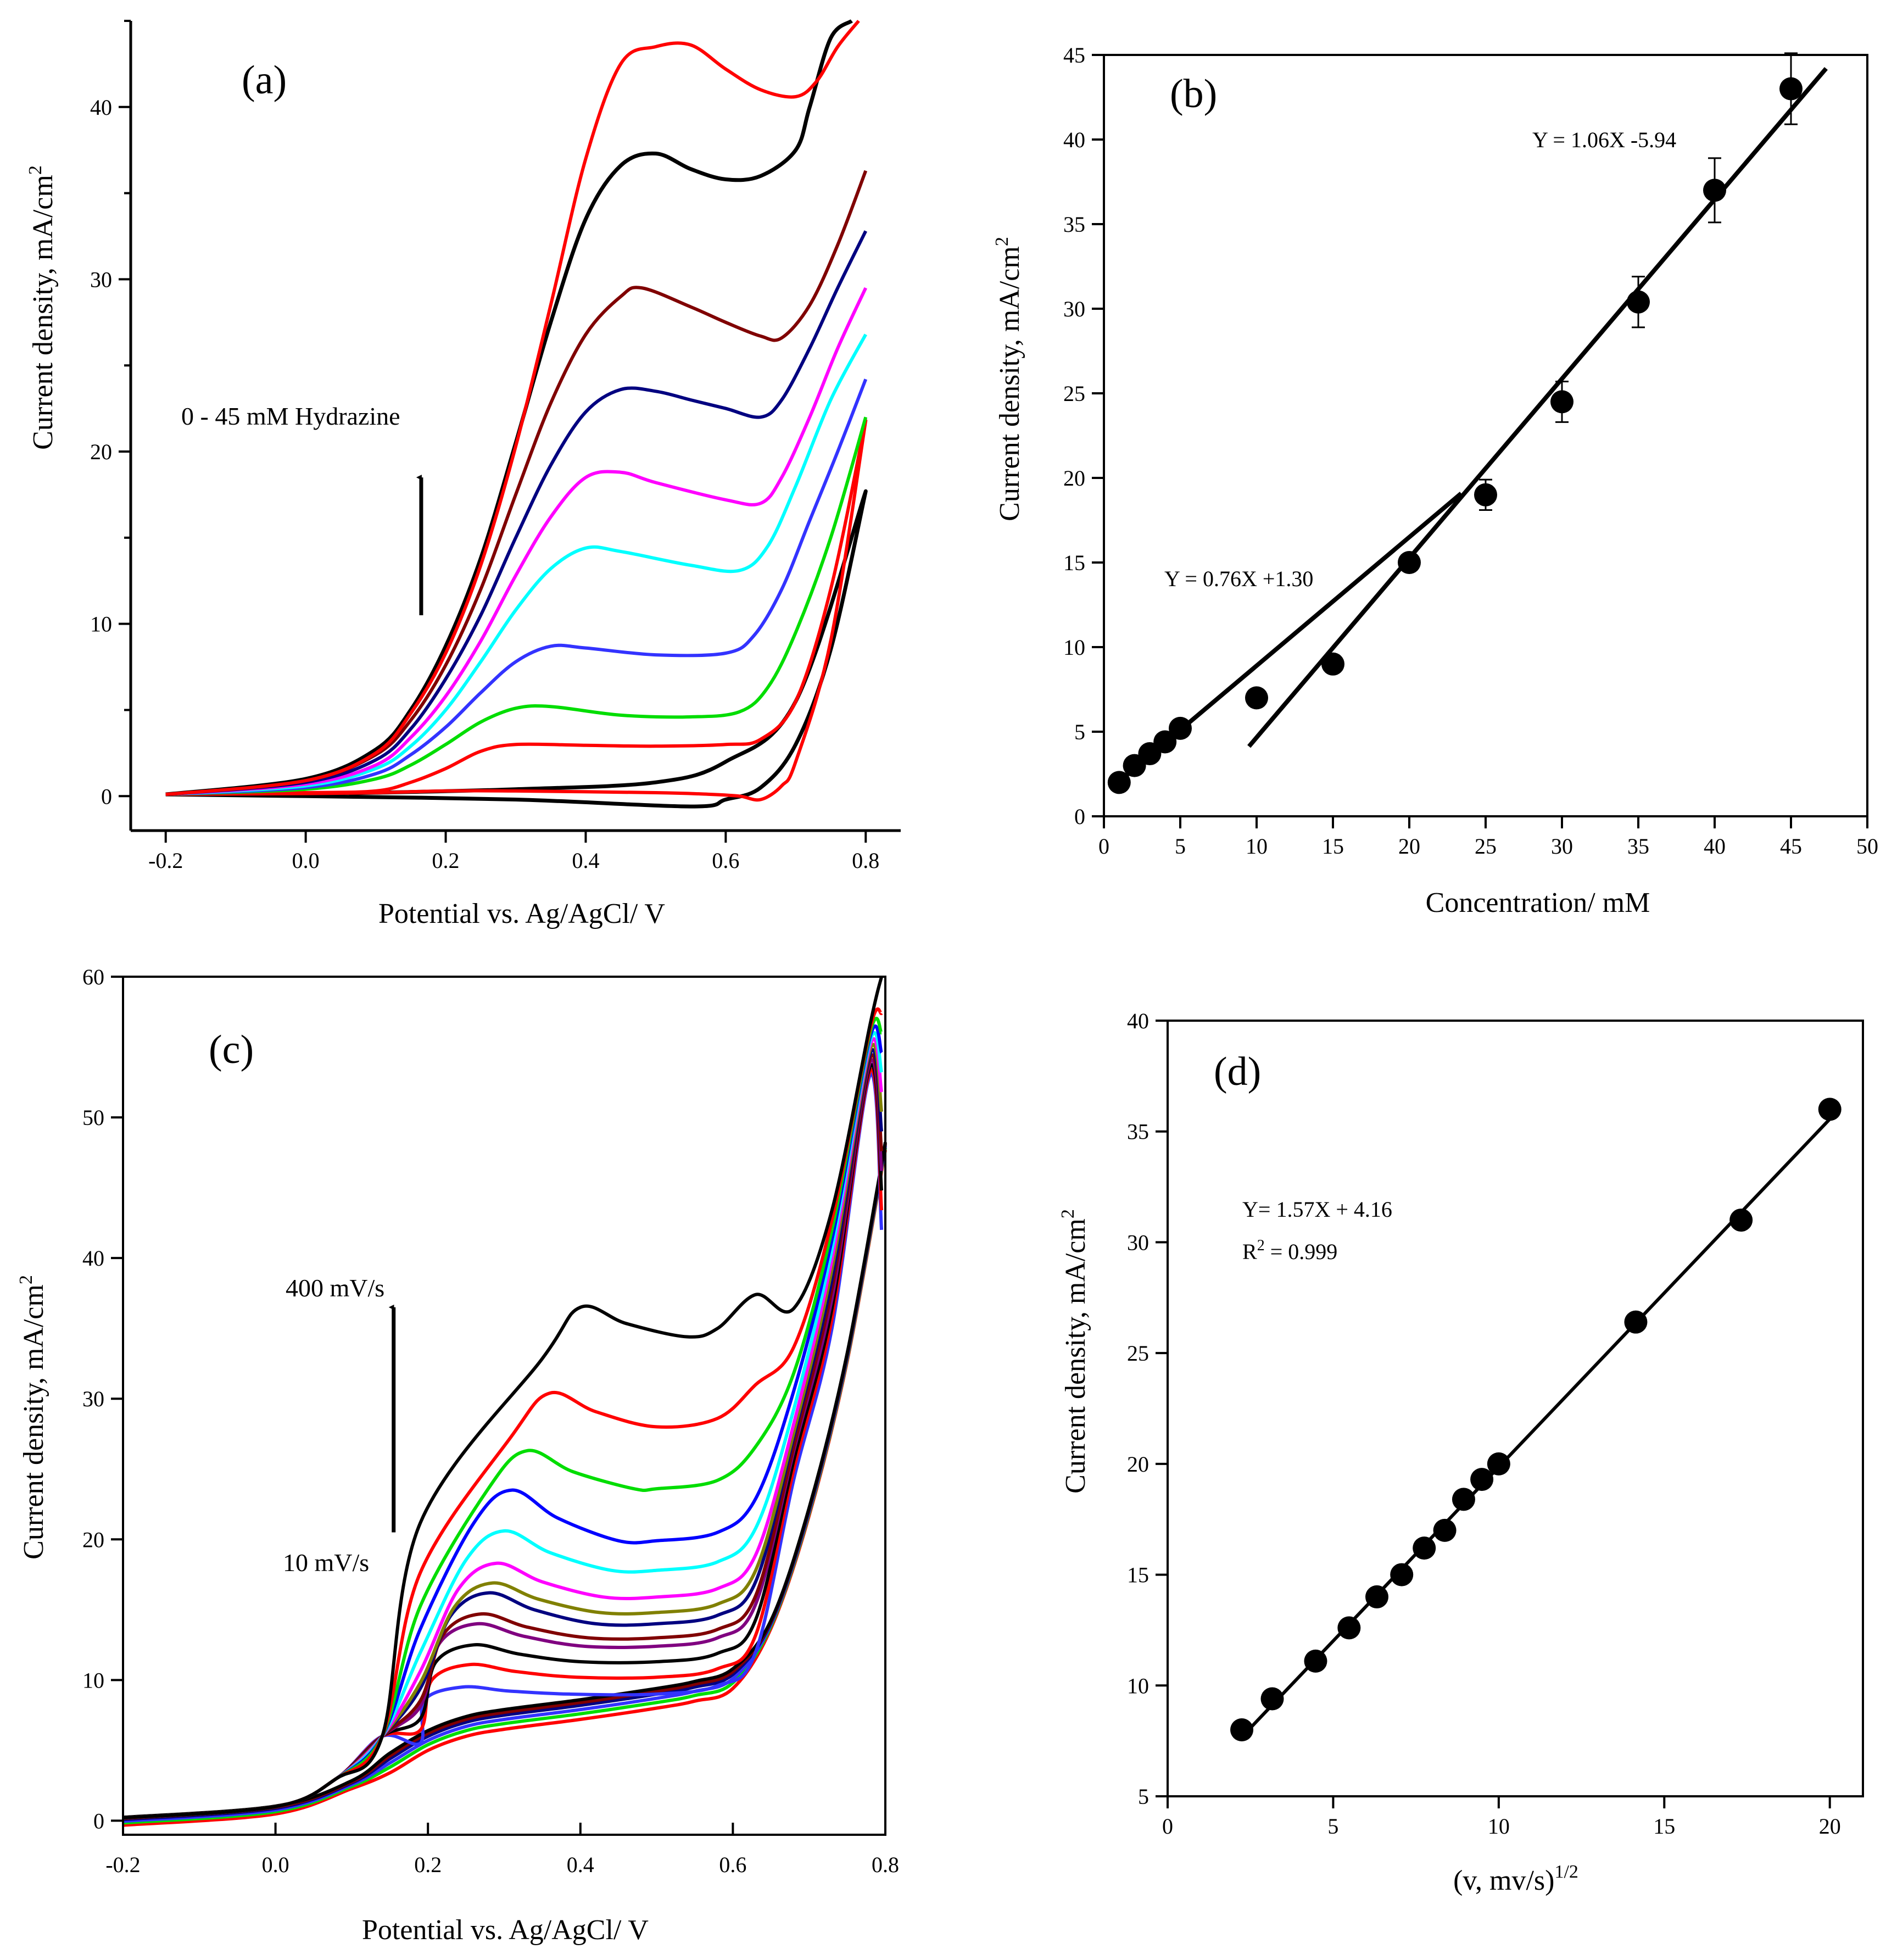 The width and height of the screenshot is (1886, 1960). What do you see at coordinates (1261, 1246) in the screenshot?
I see `panel-d-r2-sup: 2` at bounding box center [1261, 1246].